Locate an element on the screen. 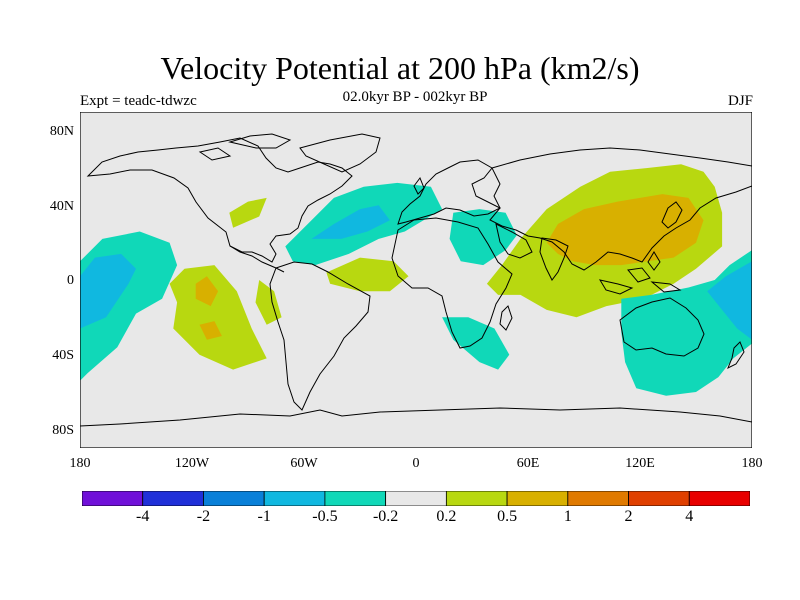 The height and width of the screenshot is (600, 800). coastline-greenland is located at coordinates (340, 153).